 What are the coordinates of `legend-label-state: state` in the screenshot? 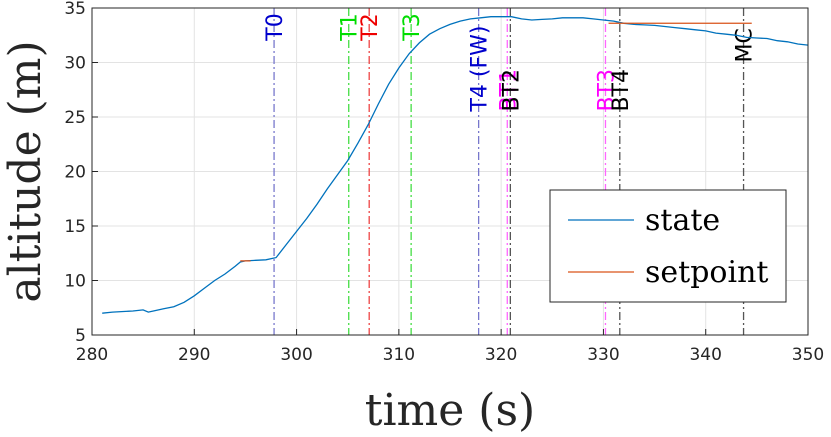 It's located at (682, 220).